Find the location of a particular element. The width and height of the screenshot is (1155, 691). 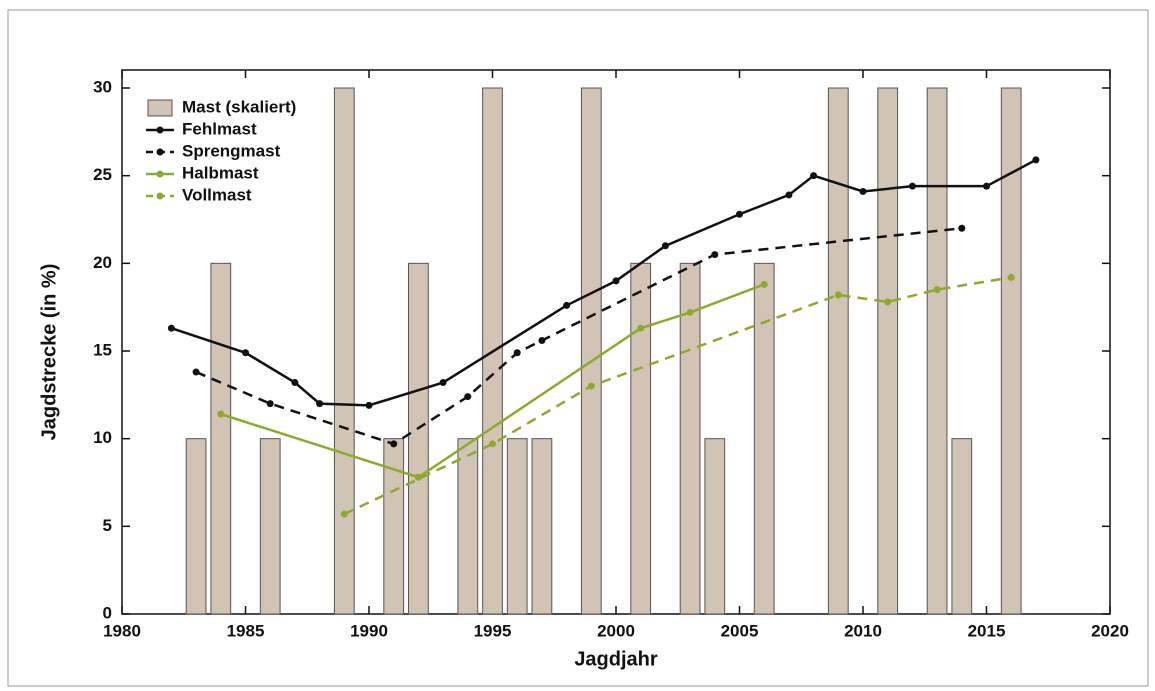

y-tick-label: 0 is located at coordinates (107, 612).